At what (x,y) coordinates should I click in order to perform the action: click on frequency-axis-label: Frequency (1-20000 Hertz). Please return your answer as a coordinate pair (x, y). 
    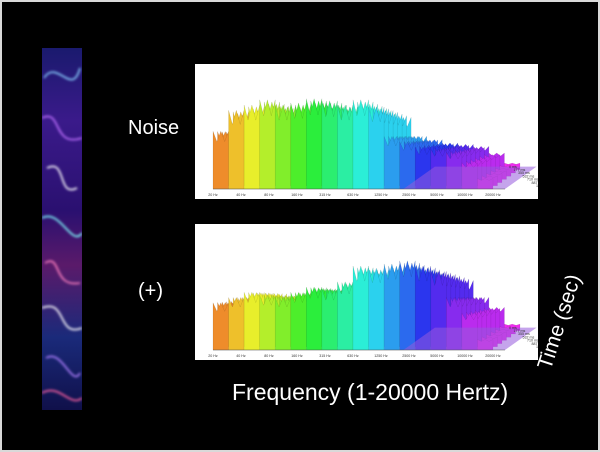
    Looking at the image, I should click on (370, 392).